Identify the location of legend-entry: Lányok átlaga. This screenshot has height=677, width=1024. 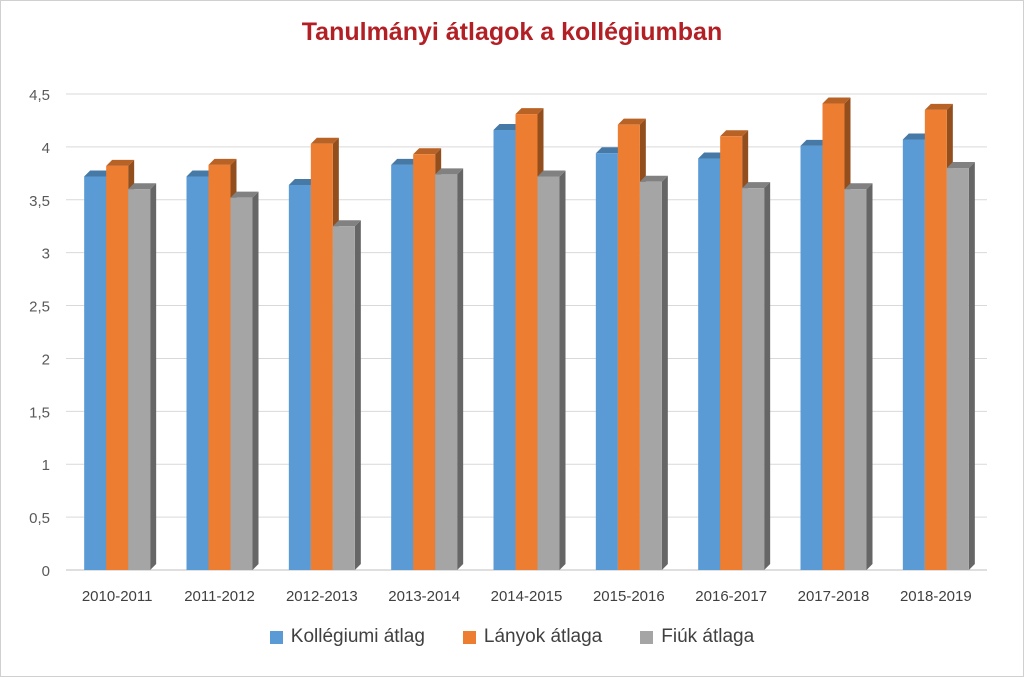
(532, 637).